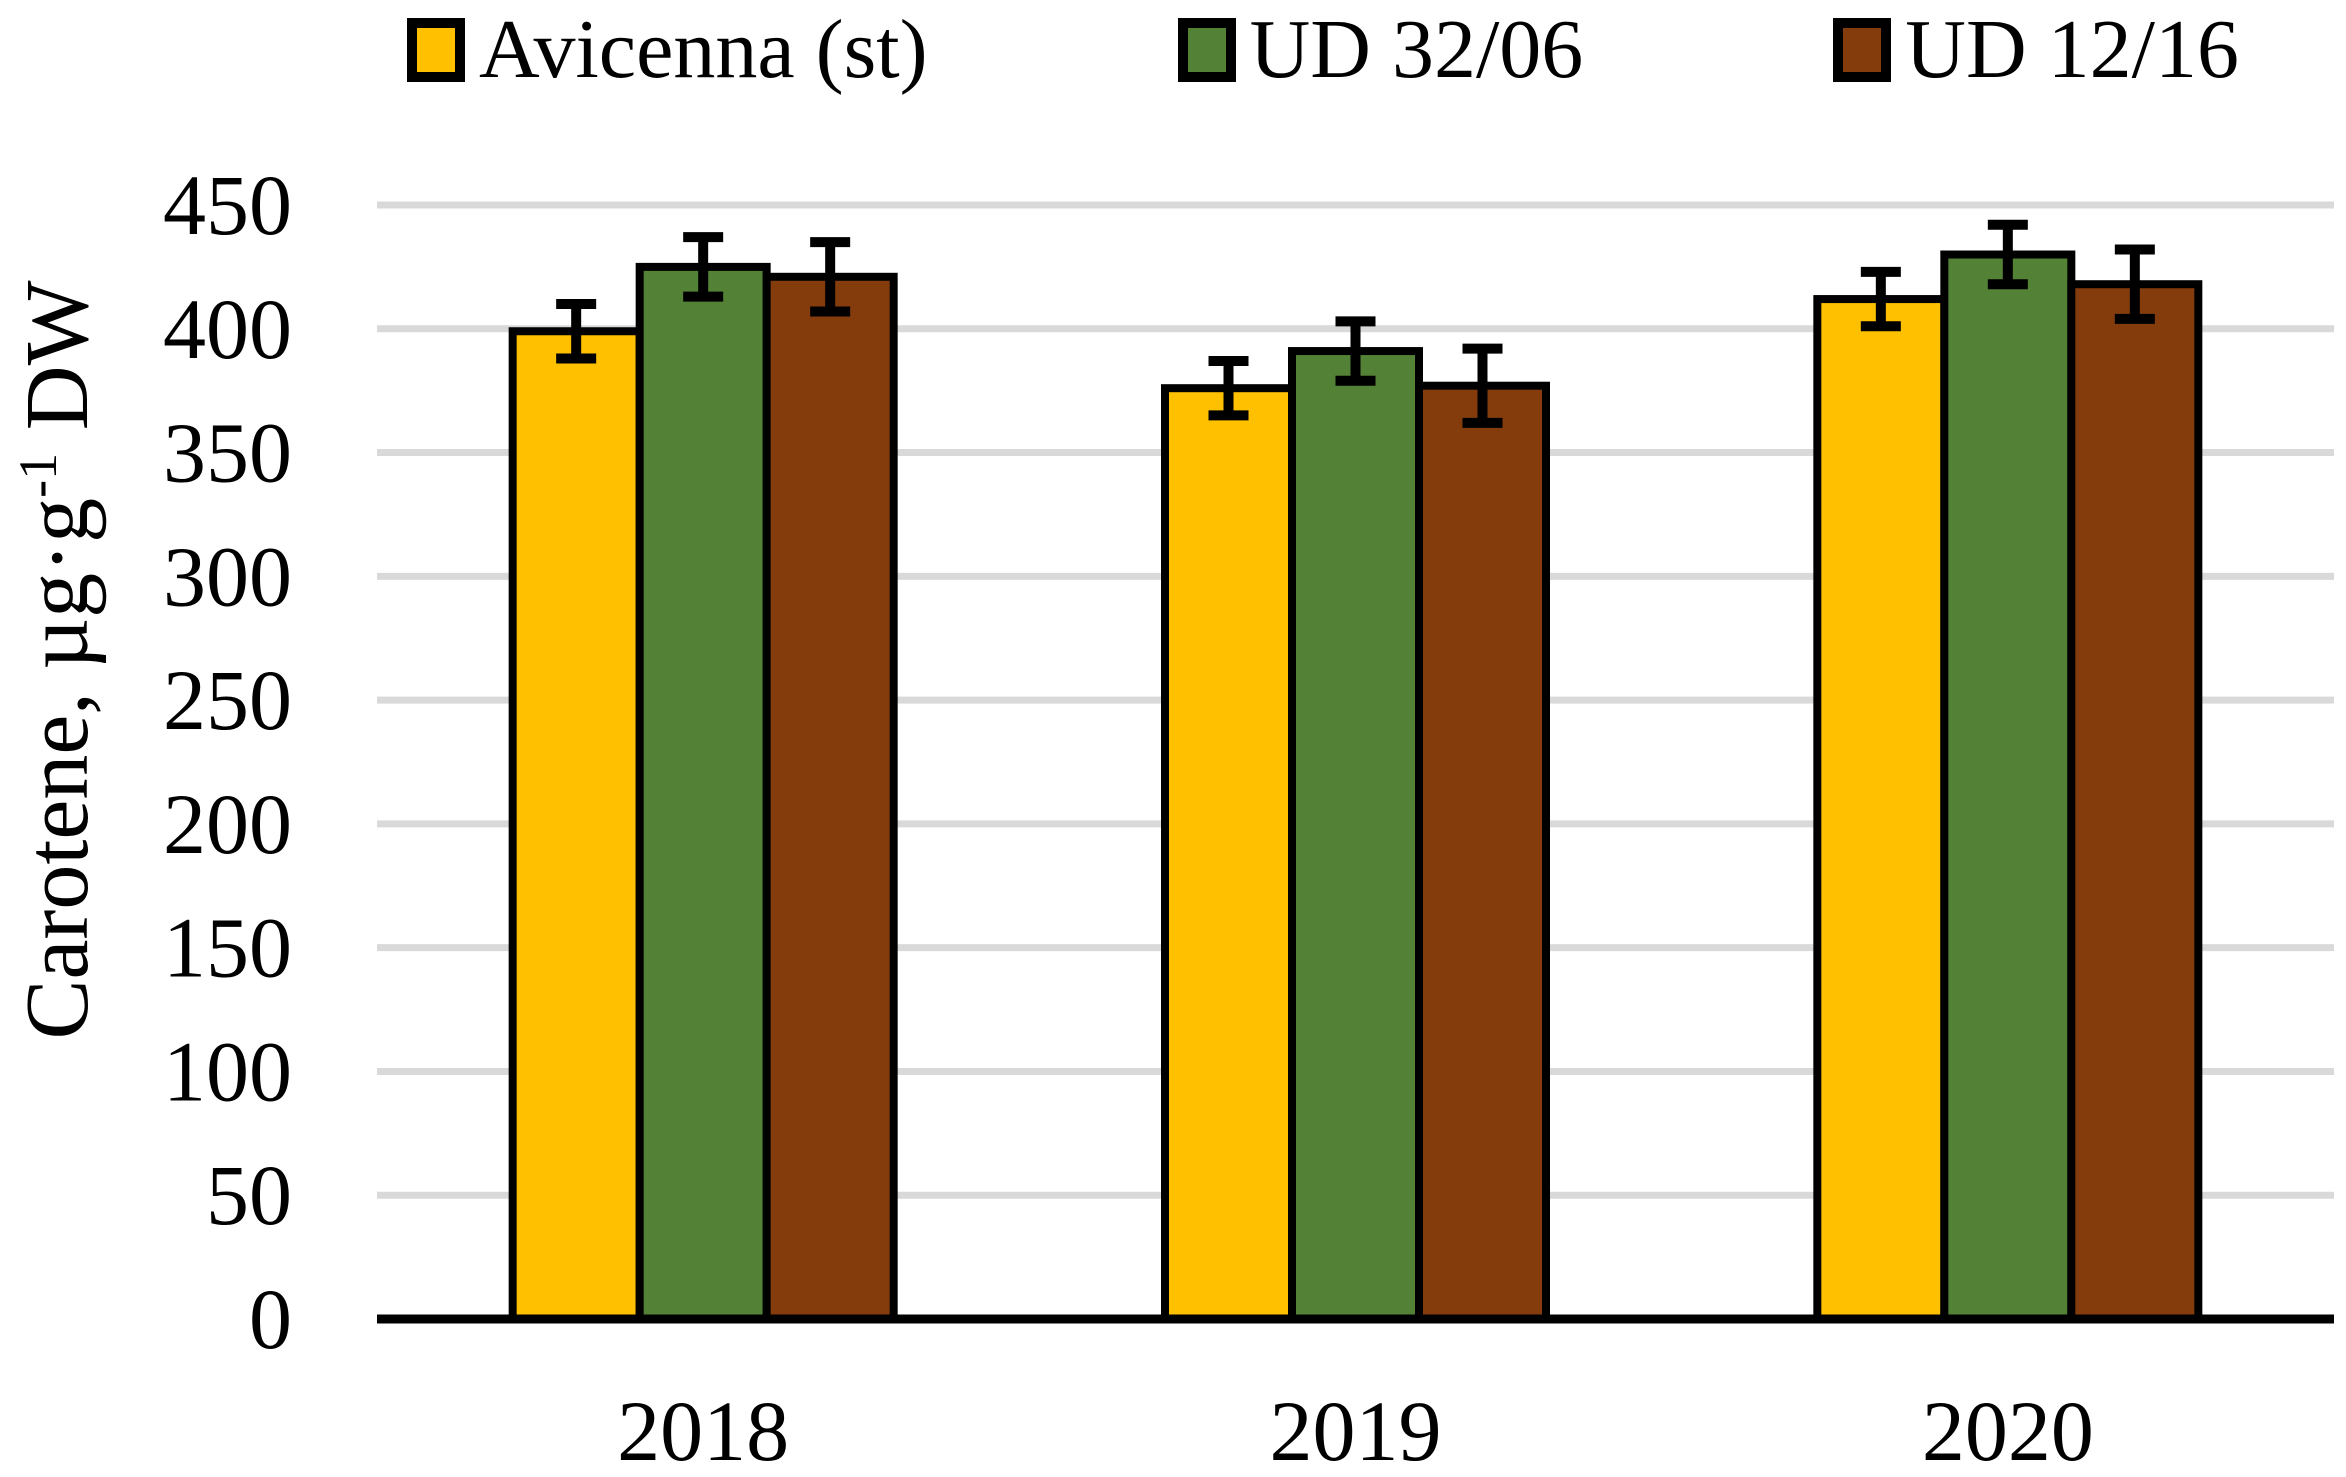 The image size is (2346, 1477). Describe the element at coordinates (227, 329) in the screenshot. I see `y-tick-label-400: 400` at that location.